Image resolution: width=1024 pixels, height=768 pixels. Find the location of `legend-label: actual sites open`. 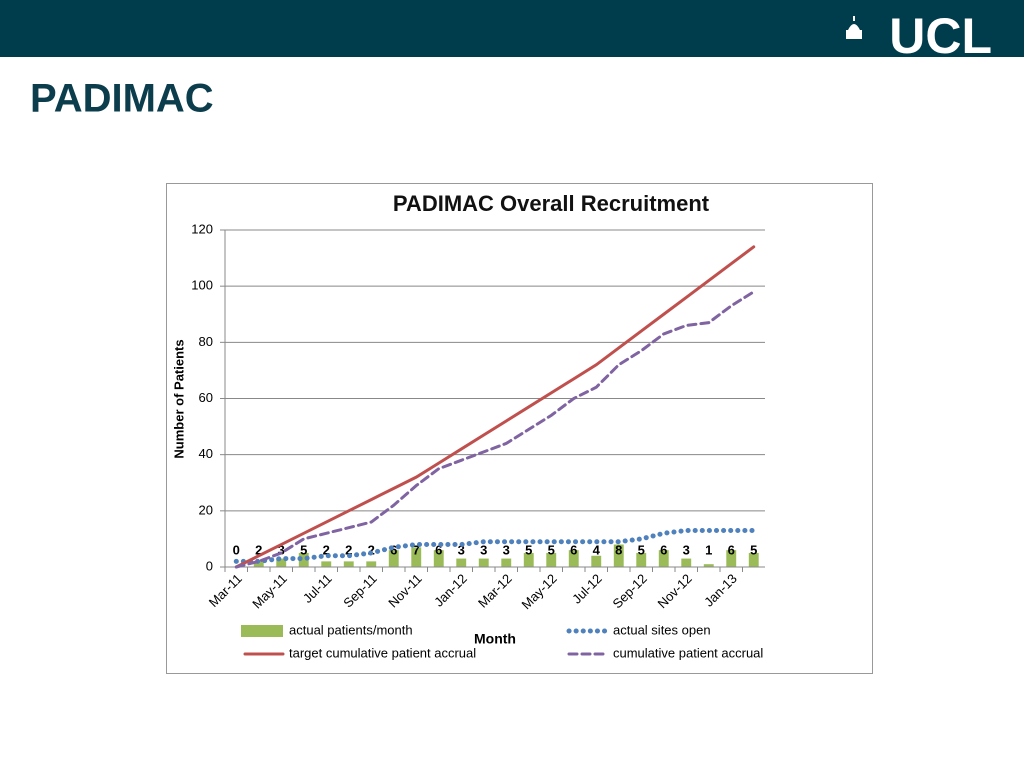

legend-label: actual sites open is located at coordinates (662, 629).